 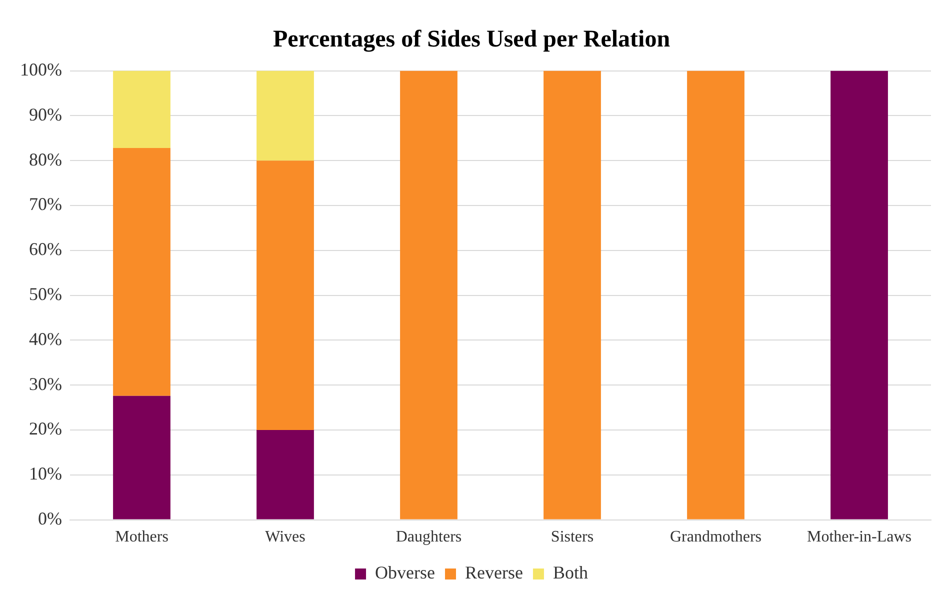 I want to click on legend-label: Obverse, so click(x=405, y=572).